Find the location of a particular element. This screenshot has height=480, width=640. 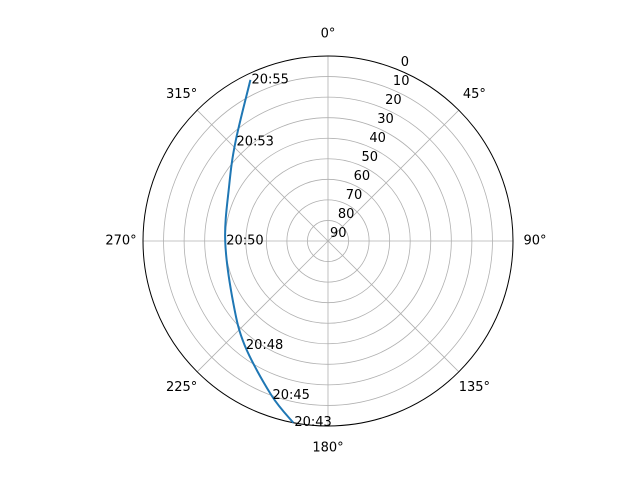

time-label: 20:53 is located at coordinates (254, 141).